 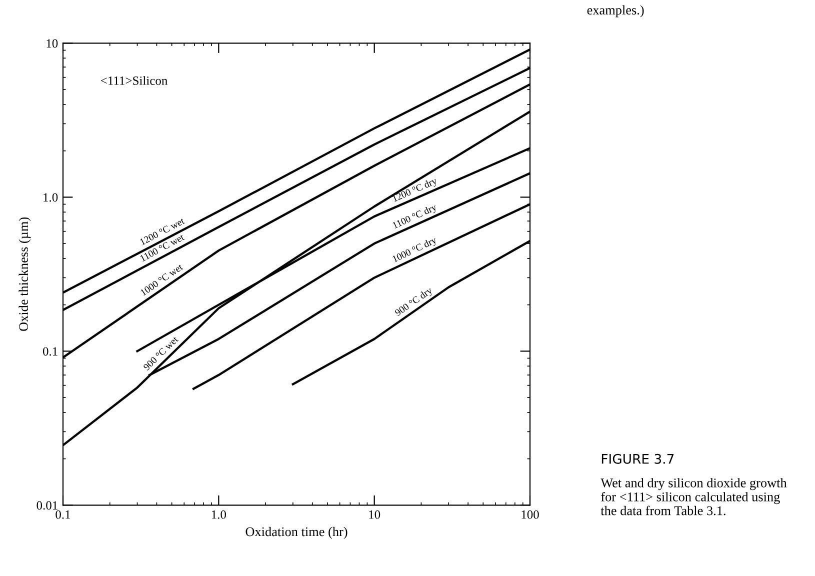 What do you see at coordinates (52, 43) in the screenshot?
I see `y-tick-label: 10` at bounding box center [52, 43].